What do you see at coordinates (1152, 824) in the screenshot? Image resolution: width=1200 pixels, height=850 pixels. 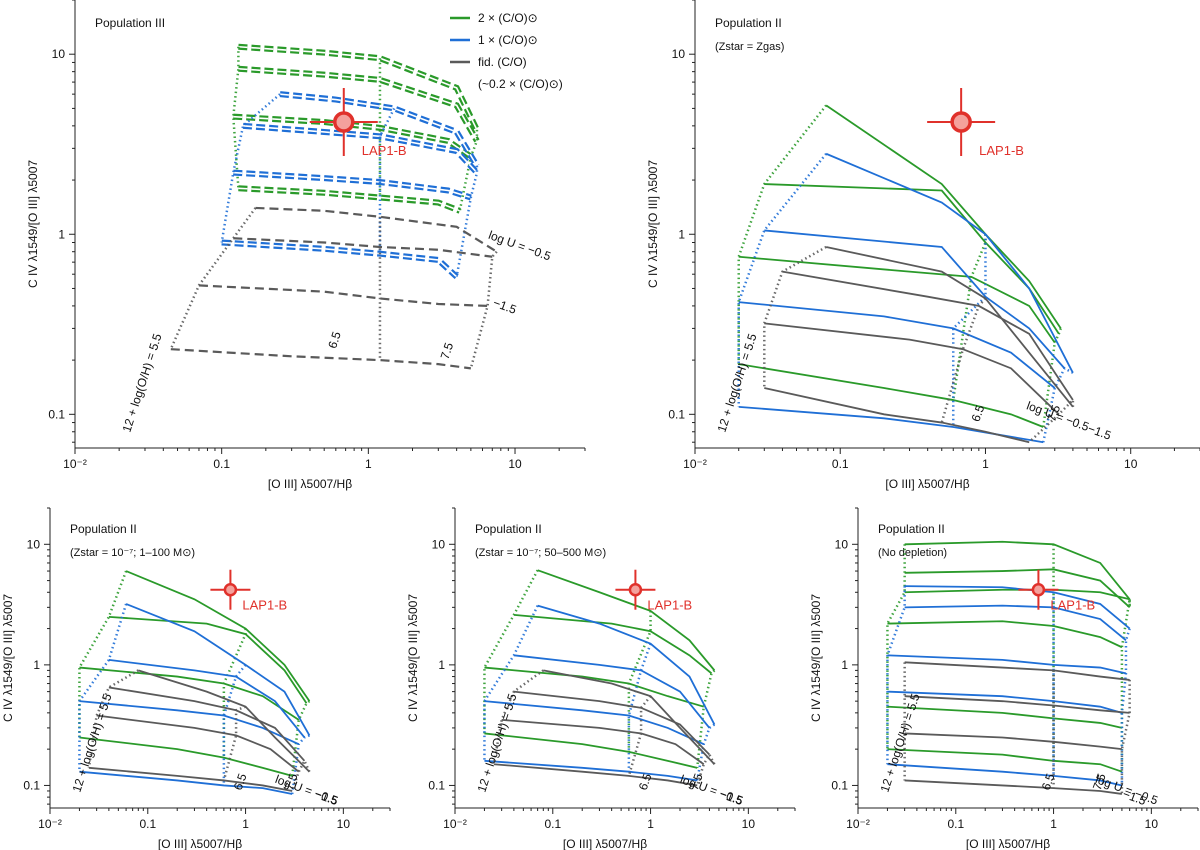 I see `x-tick-label: 10` at bounding box center [1152, 824].